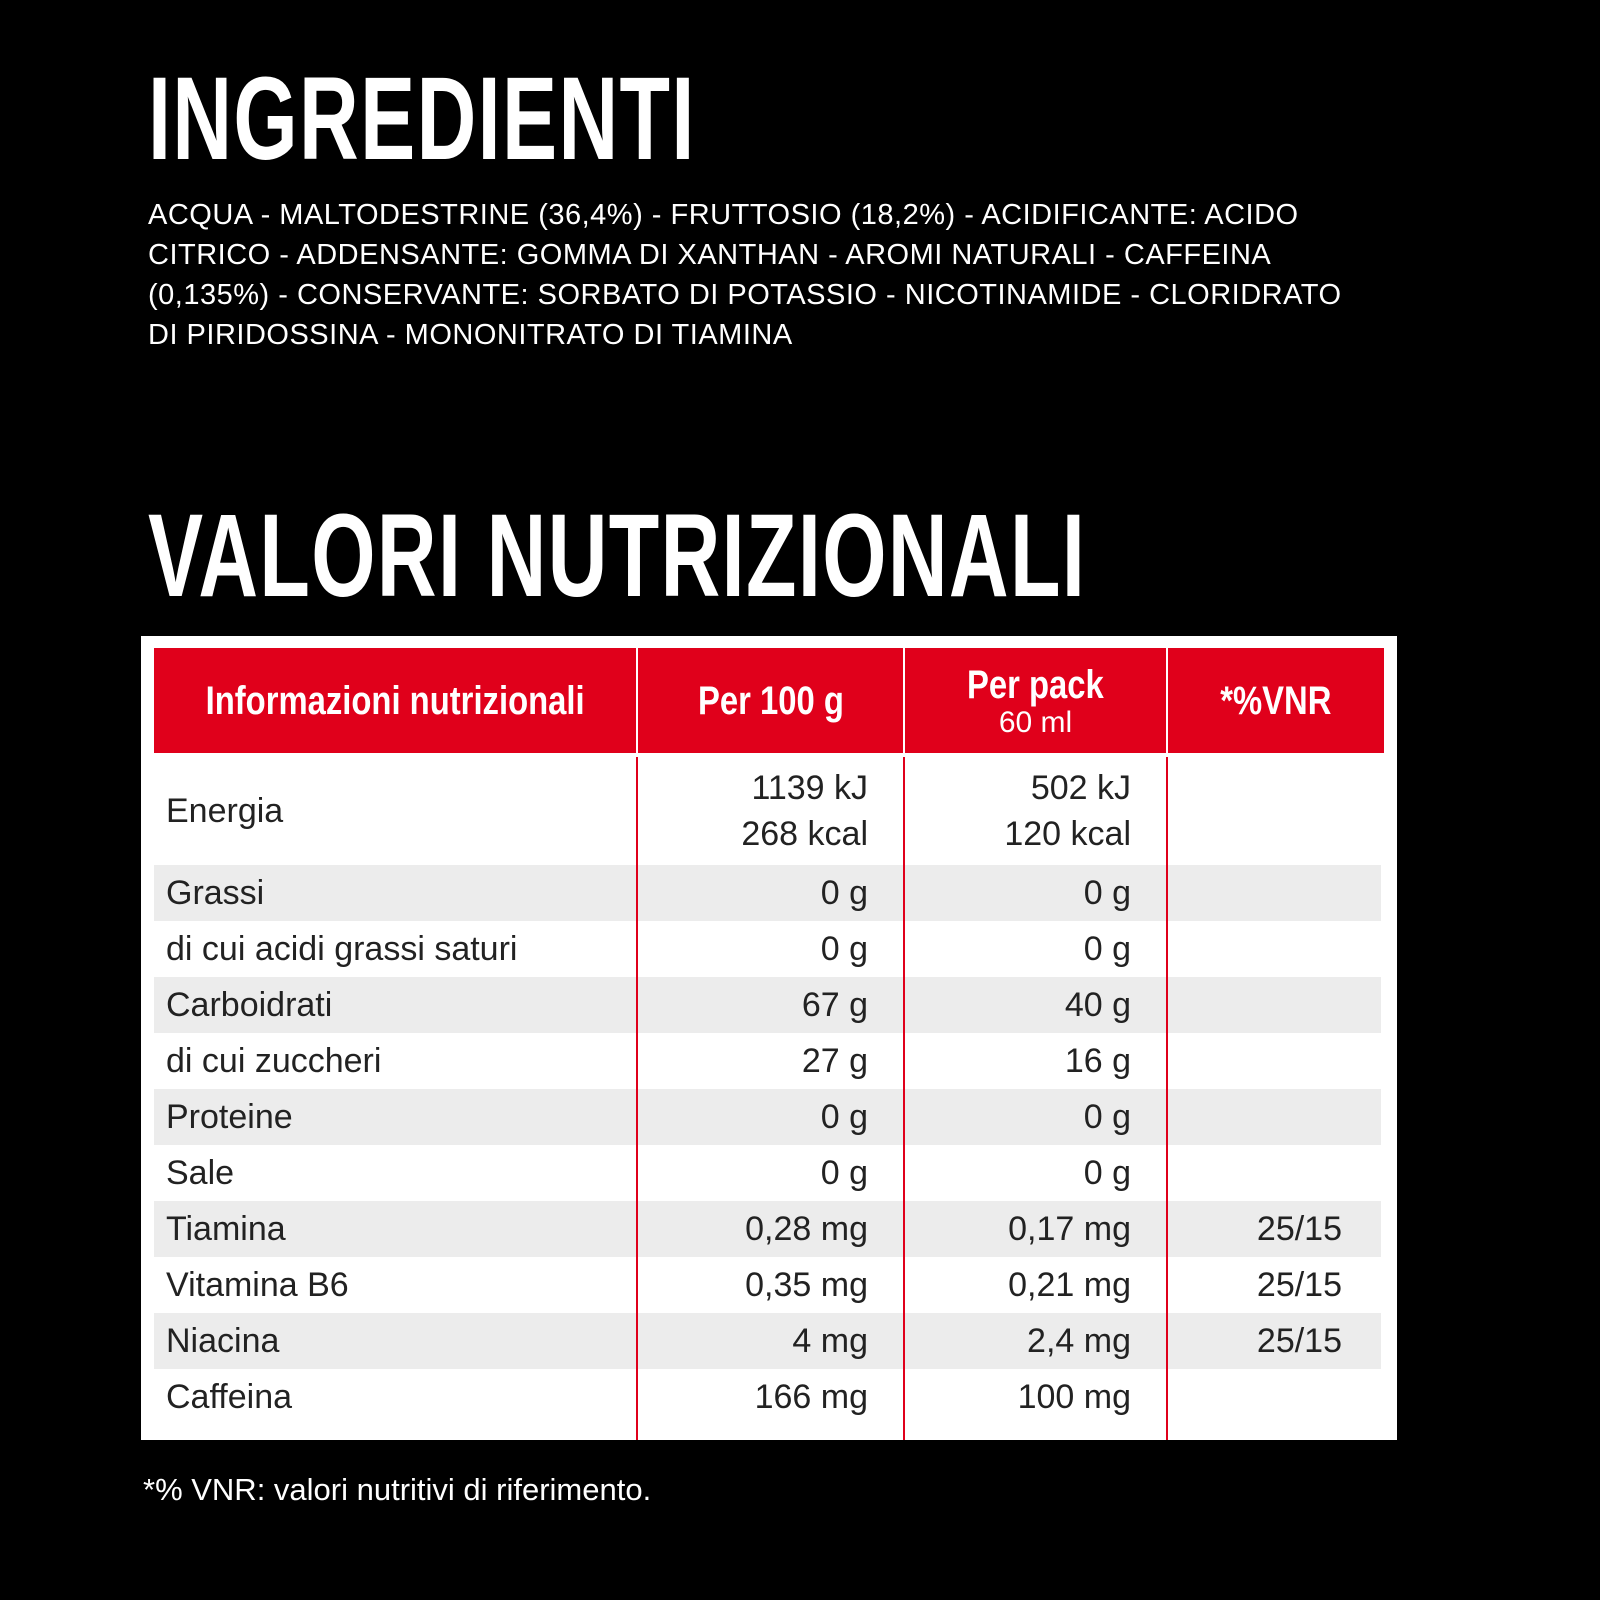 The height and width of the screenshot is (1600, 1600). Describe the element at coordinates (274, 1061) in the screenshot. I see `cell-text: di cui zuccheri` at that location.